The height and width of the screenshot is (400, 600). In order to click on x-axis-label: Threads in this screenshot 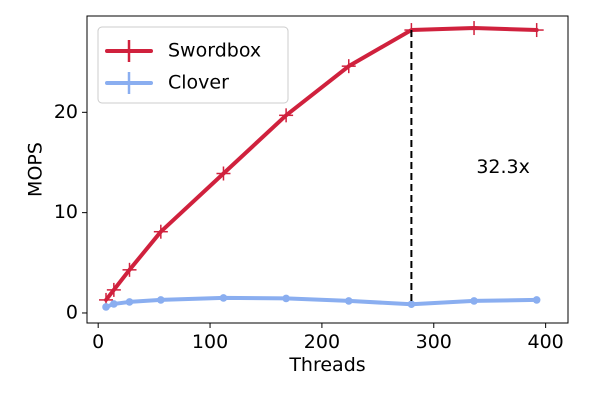, I will do `click(326, 365)`.